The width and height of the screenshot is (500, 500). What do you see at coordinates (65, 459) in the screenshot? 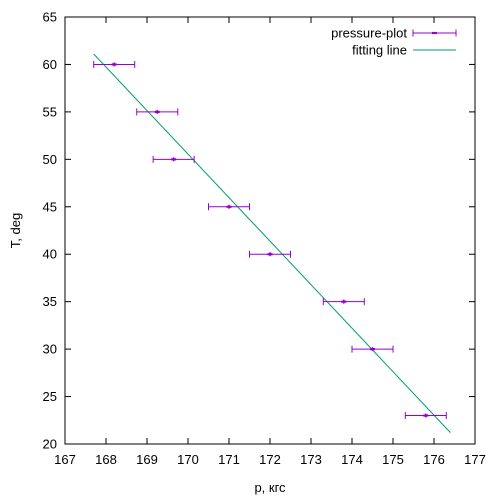
I see `x-tick-label: 167` at bounding box center [65, 459].